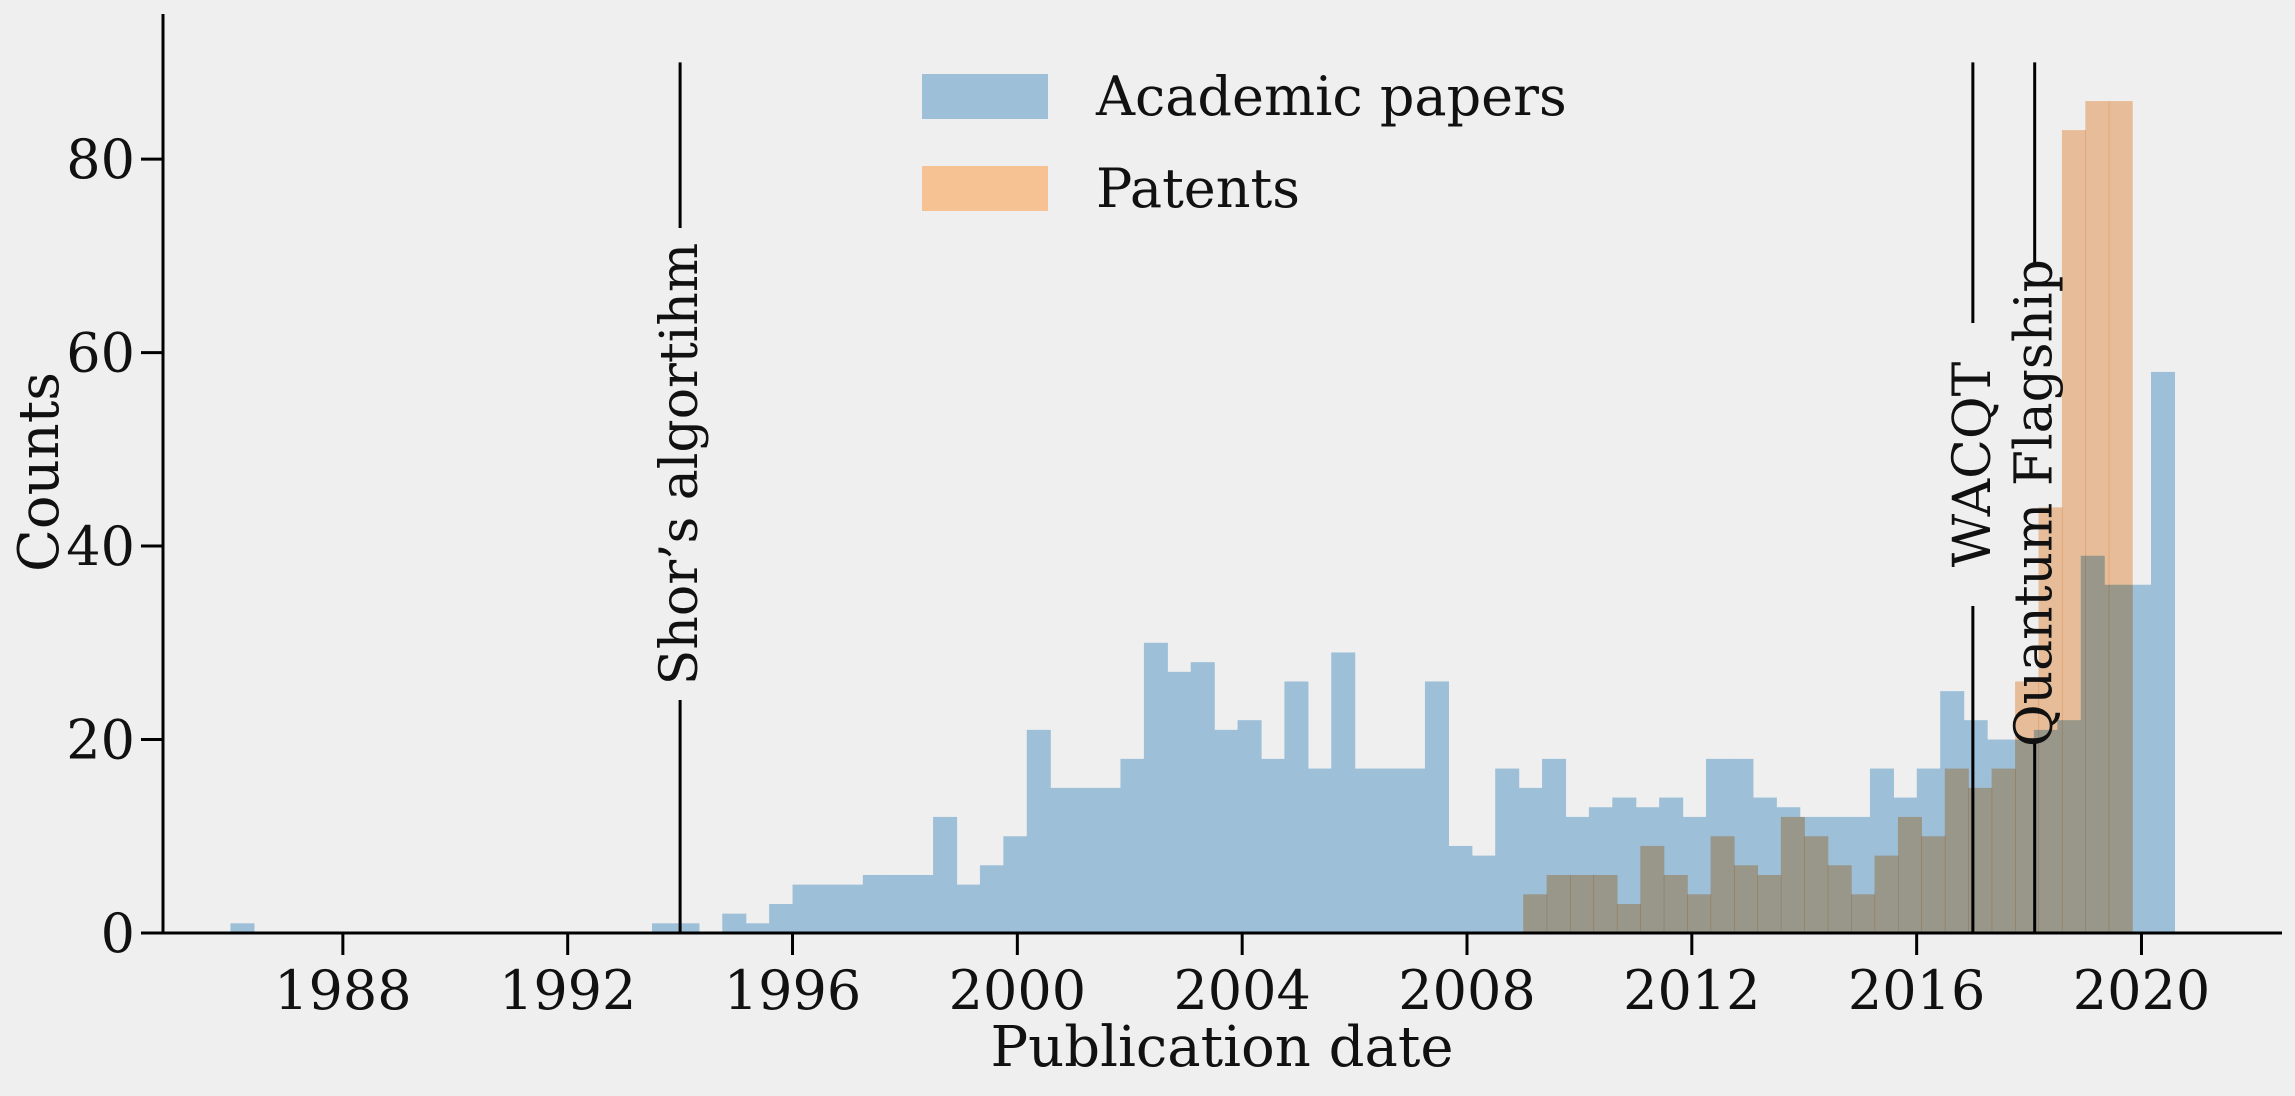 Image resolution: width=2295 pixels, height=1096 pixels. Describe the element at coordinates (1221, 1047) in the screenshot. I see `x-axis-label: Publication date` at that location.